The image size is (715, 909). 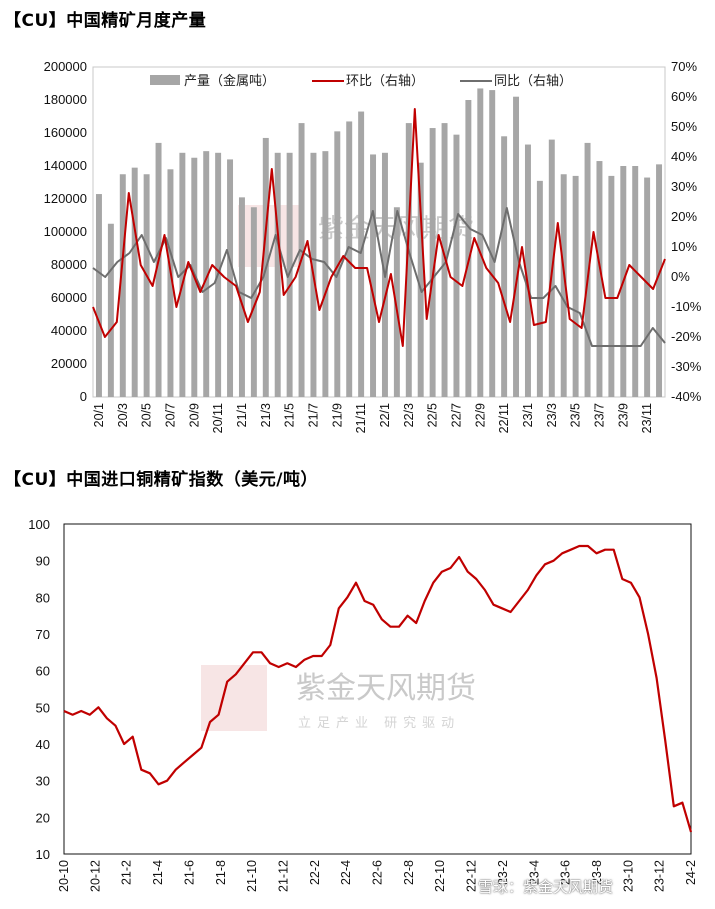 What do you see at coordinates (158, 872) in the screenshot?
I see `x-tick-label: 21-4` at bounding box center [158, 872].